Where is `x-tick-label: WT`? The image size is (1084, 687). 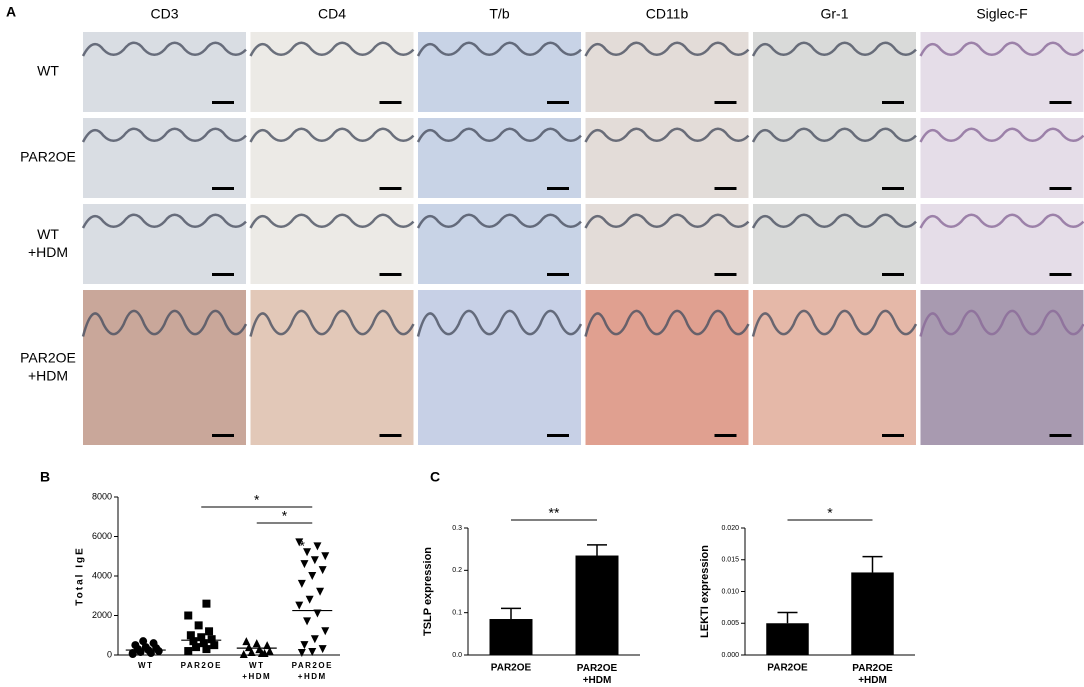 x-tick-label: WT is located at coordinates (145, 665).